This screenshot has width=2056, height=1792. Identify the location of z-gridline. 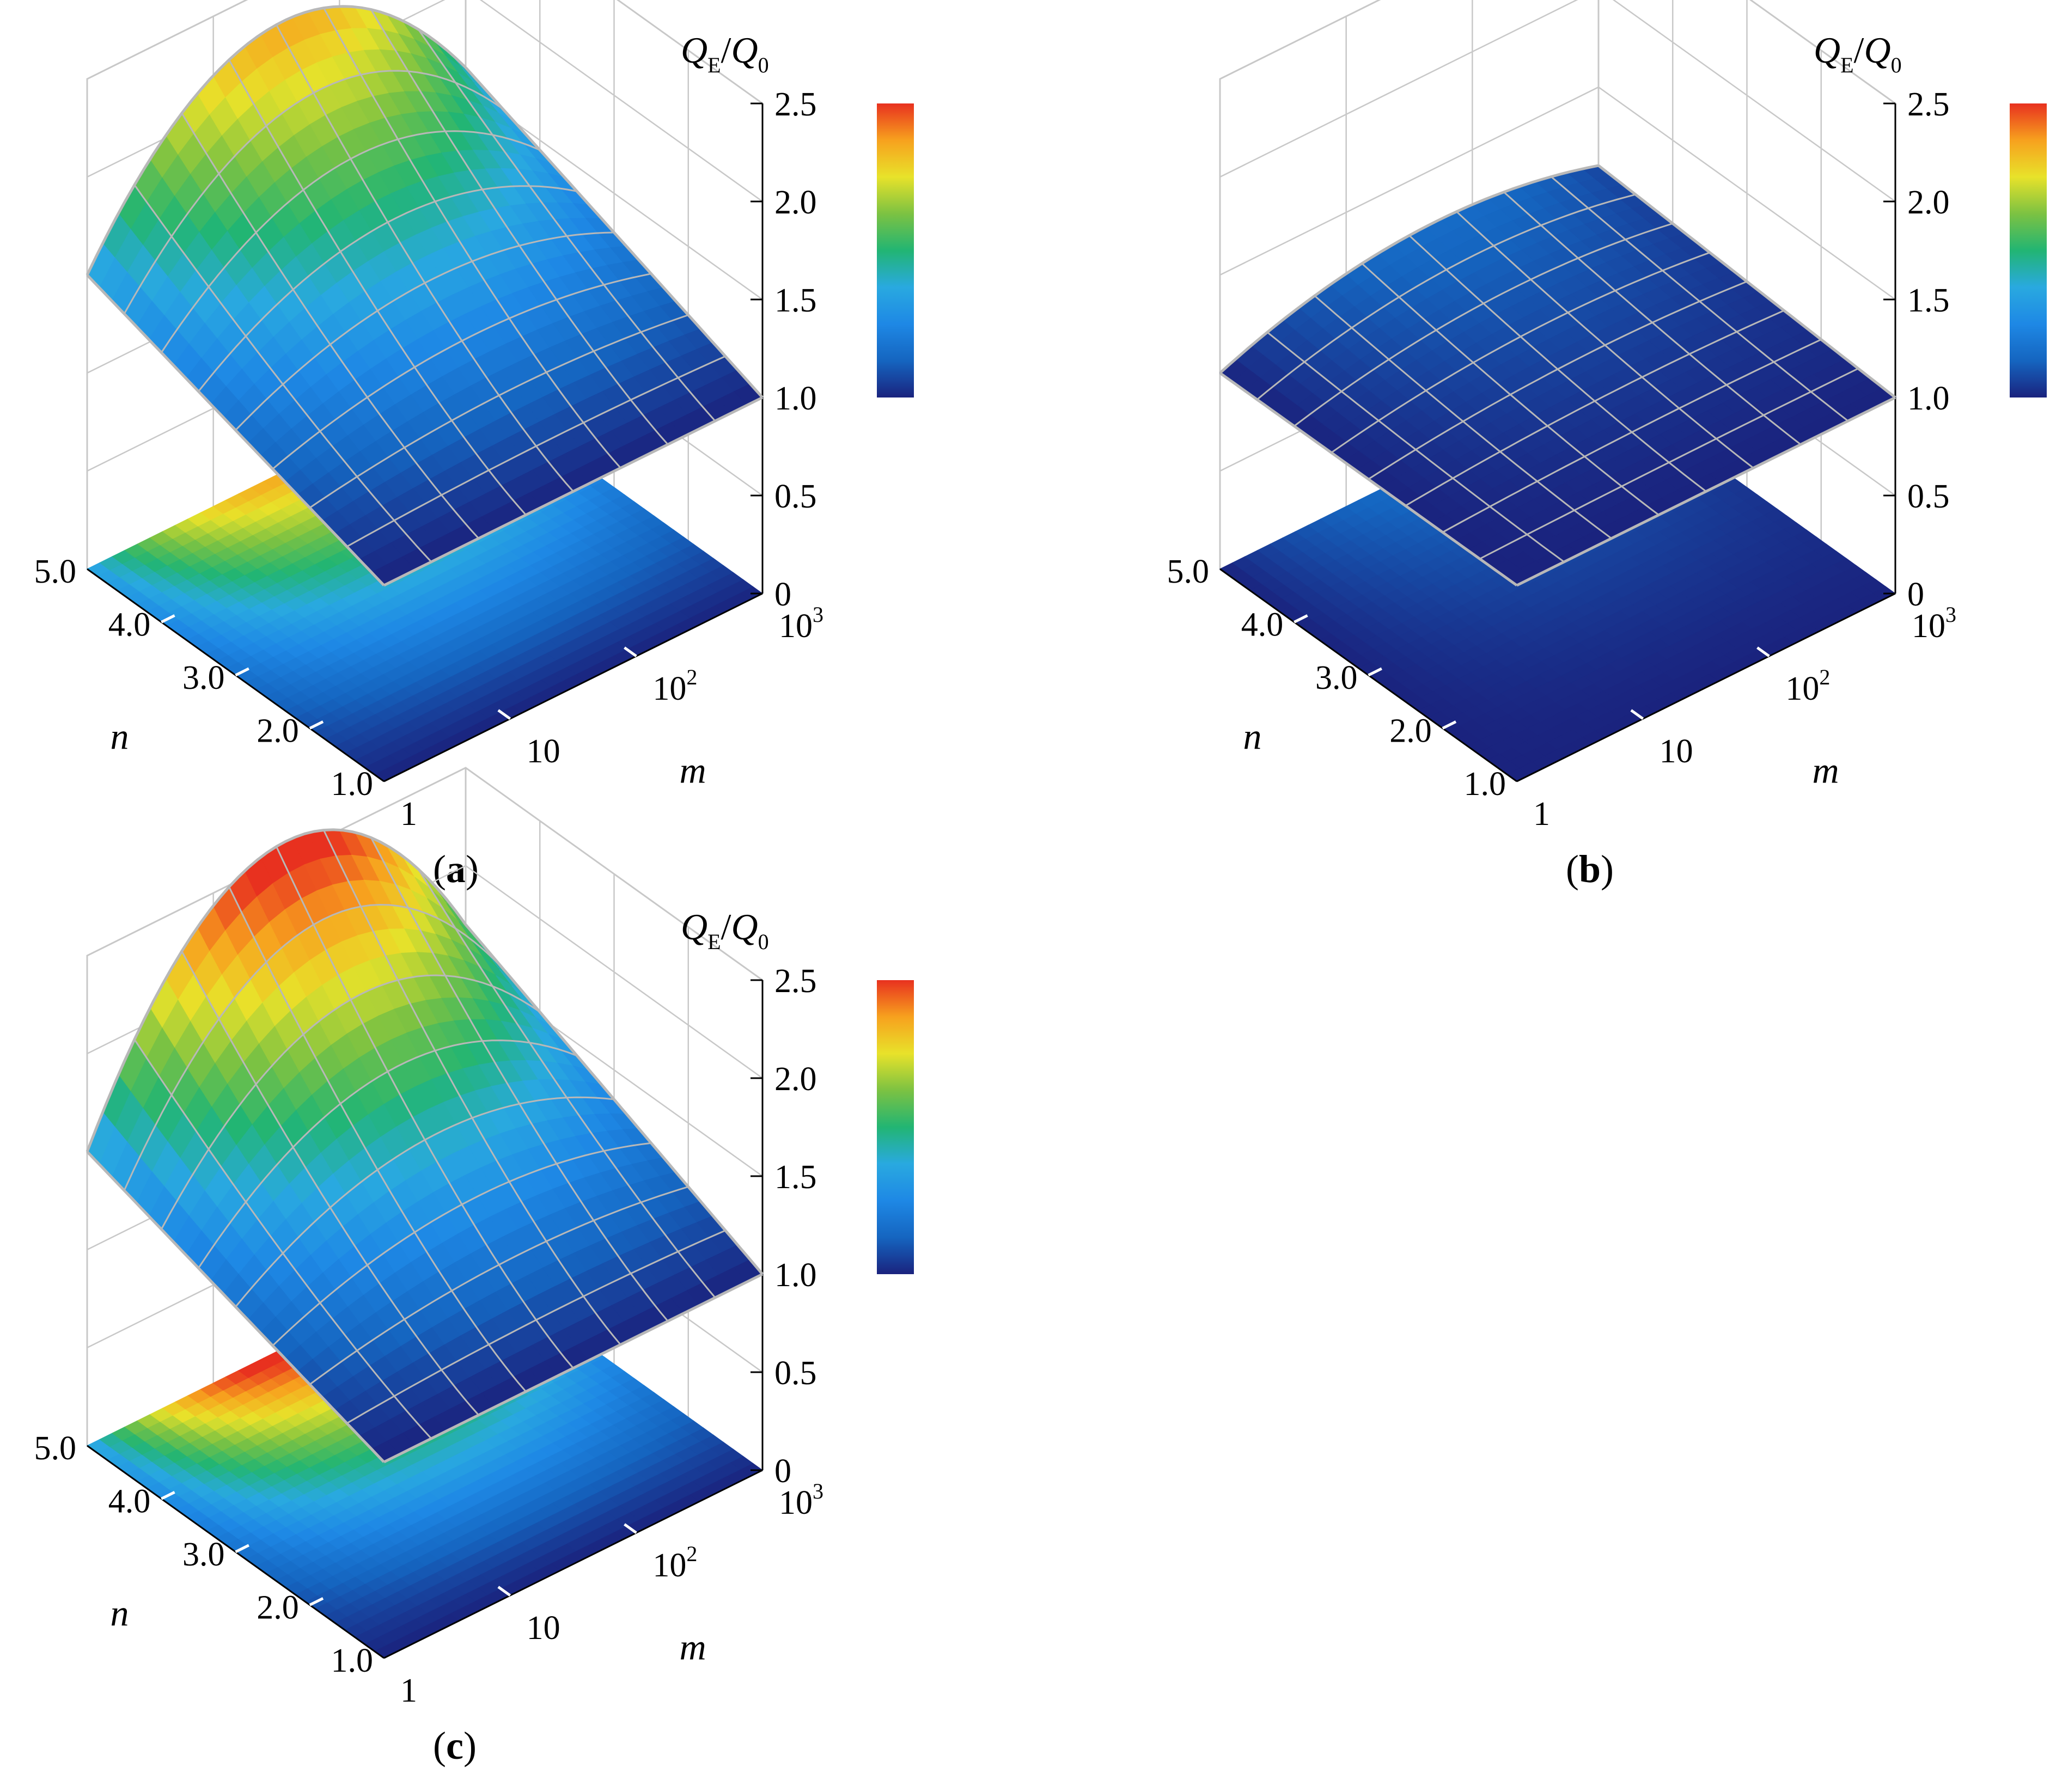
(1557, 52).